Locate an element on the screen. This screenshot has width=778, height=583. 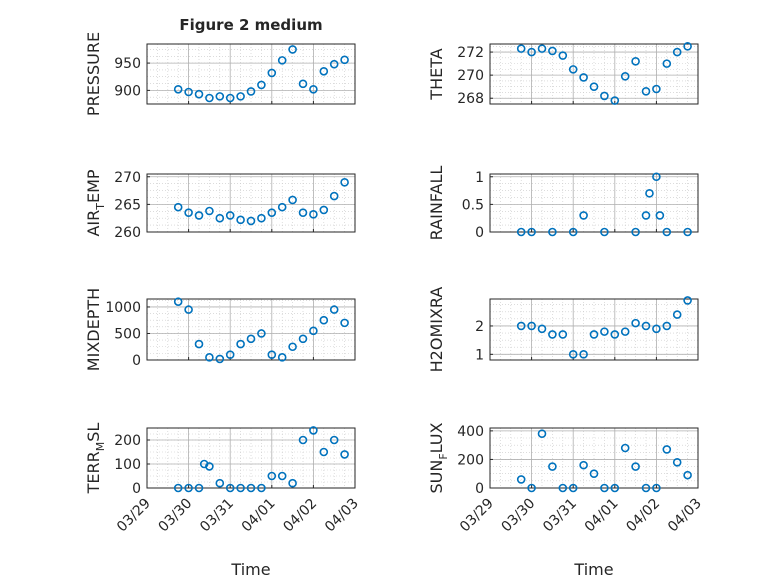
subplot-6: 1 2 H2OMIXRA is located at coordinates (563, 329).